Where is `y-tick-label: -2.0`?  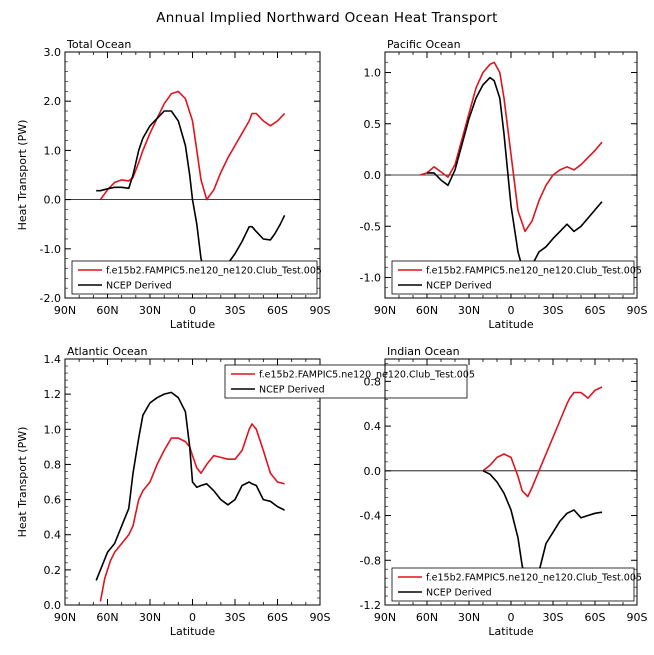
y-tick-label: -2.0 is located at coordinates (50, 298).